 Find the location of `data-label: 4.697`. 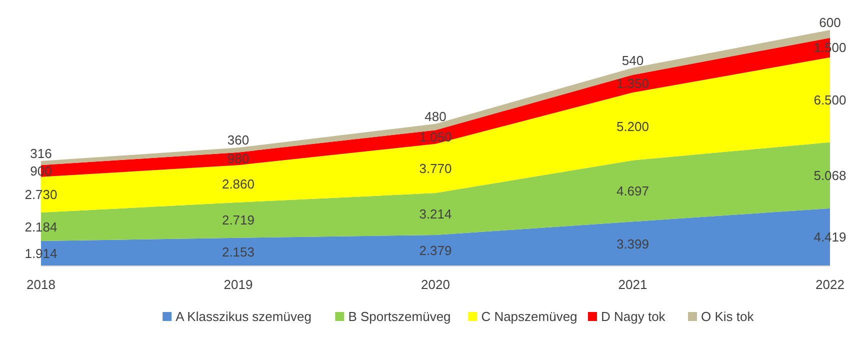

data-label: 4.697 is located at coordinates (633, 191).